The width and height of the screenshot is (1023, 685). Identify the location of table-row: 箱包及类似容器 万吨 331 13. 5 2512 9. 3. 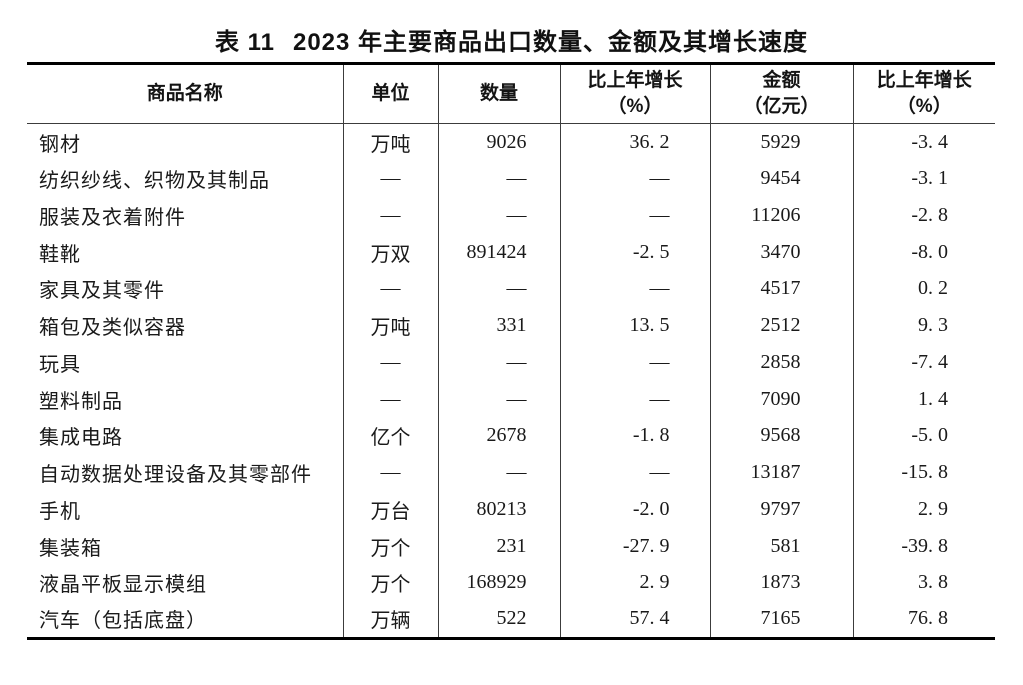
(511, 325).